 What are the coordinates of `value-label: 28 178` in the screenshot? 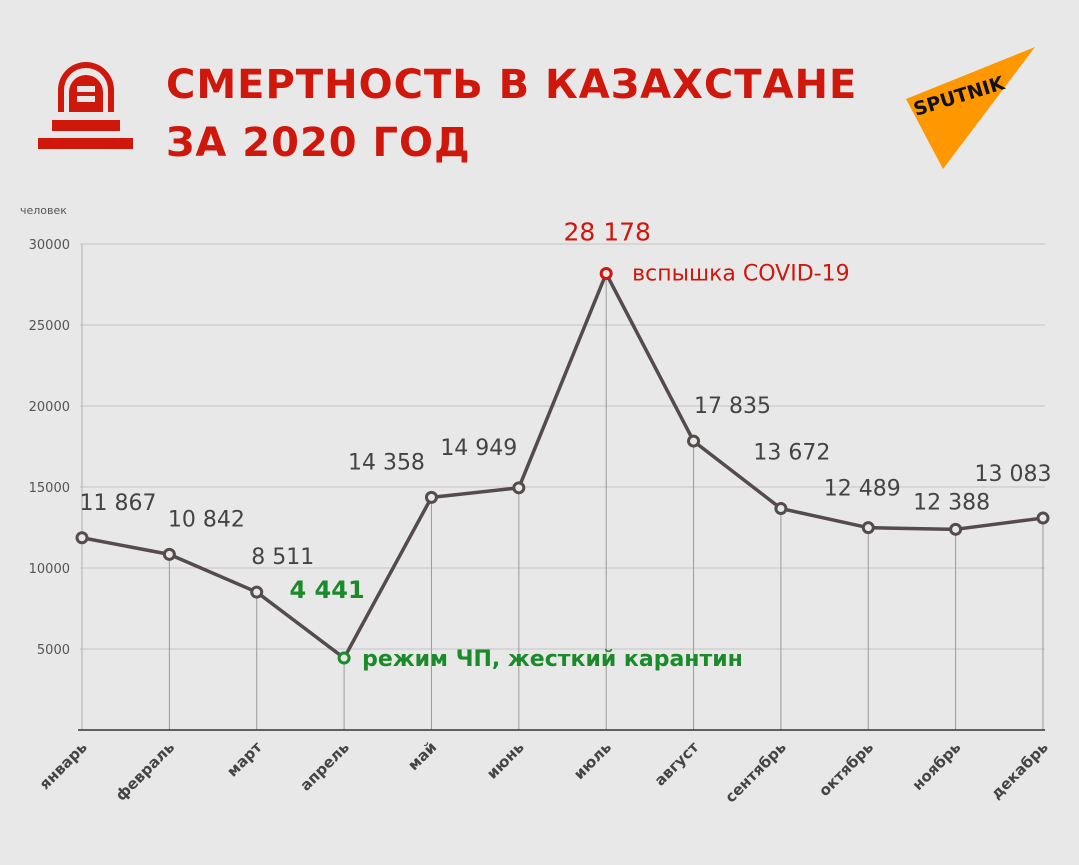 It's located at (606, 232).